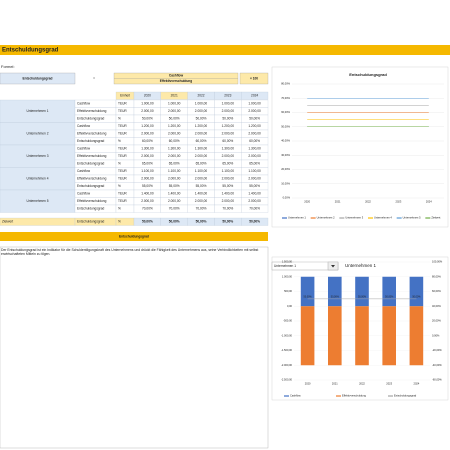 The image size is (450, 450). I want to click on formula-lhs-box, so click(38, 78).